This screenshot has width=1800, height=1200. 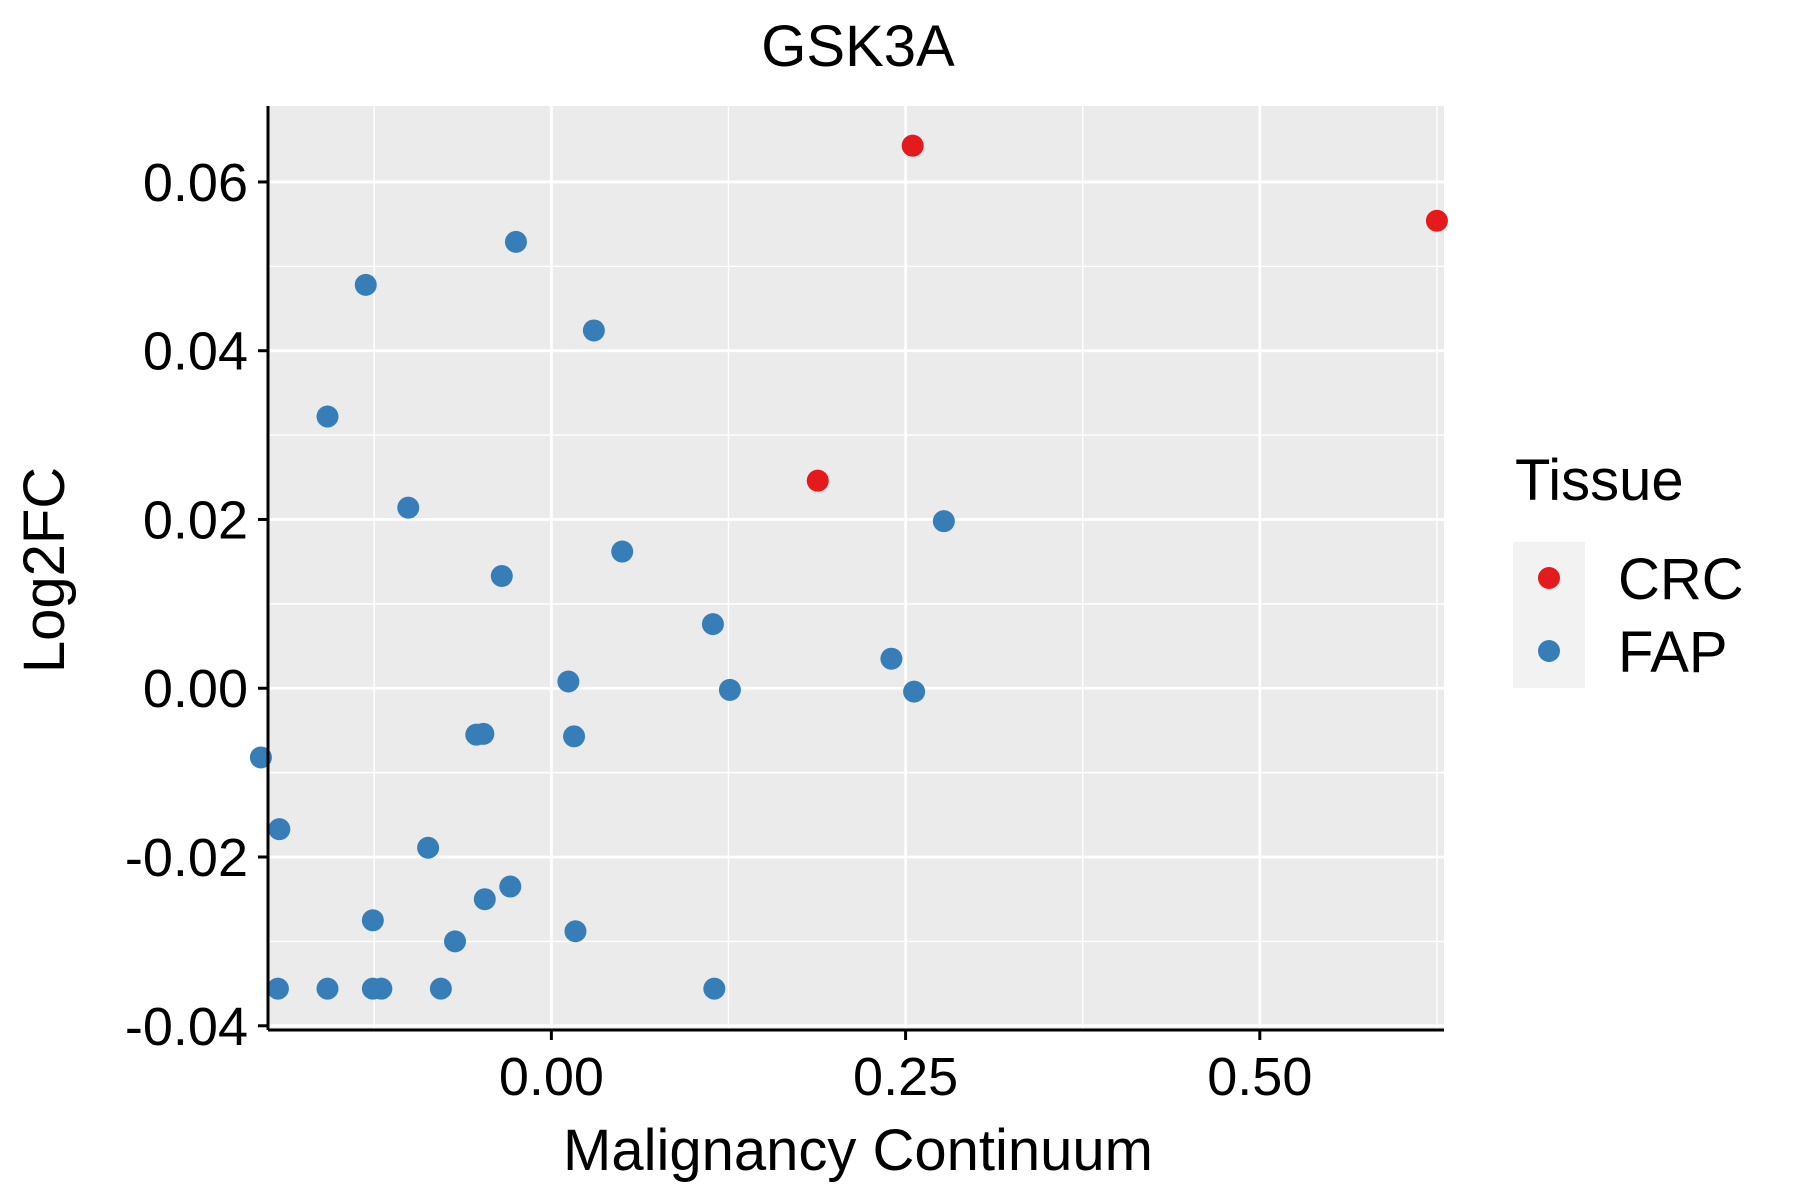 I want to click on legend-label-crc: CRC, so click(x=1681, y=579).